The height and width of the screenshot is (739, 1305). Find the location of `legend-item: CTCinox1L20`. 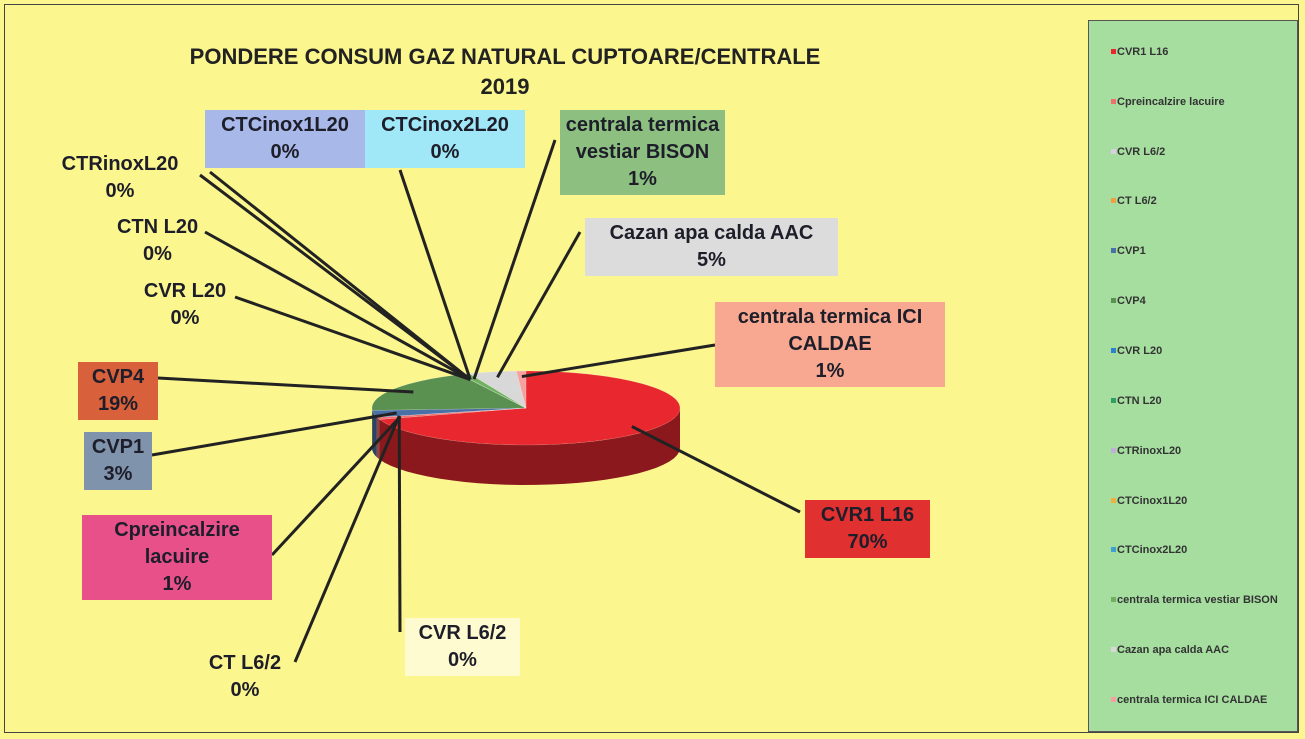

legend-item: CTCinox1L20 is located at coordinates (1200, 500).